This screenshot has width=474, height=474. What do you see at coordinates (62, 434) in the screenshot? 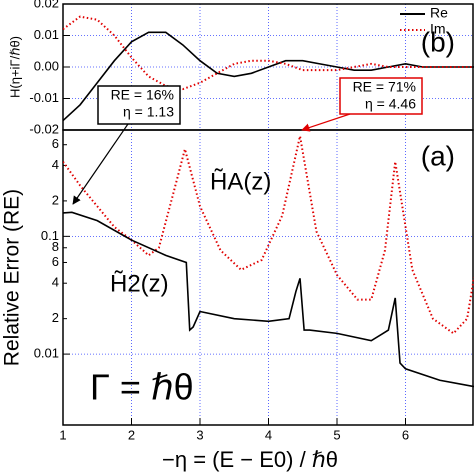
I see `x-tick-label: 1` at bounding box center [62, 434].